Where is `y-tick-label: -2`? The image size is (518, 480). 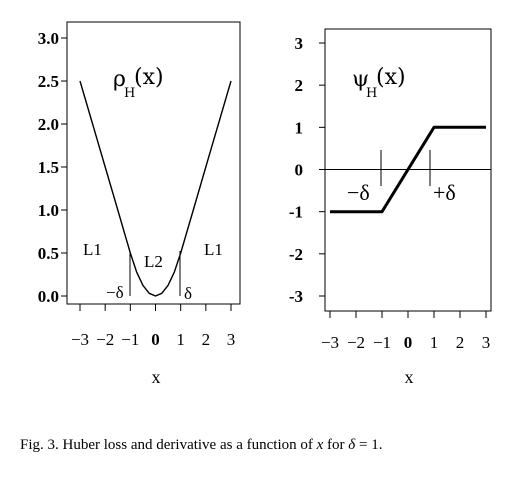 y-tick-label: -2 is located at coordinates (296, 254).